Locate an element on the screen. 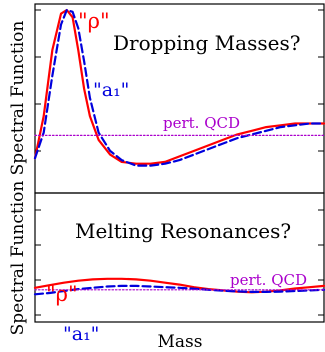 The width and height of the screenshot is (325, 352). a1-label-top-text: "a₁" is located at coordinates (111, 90).